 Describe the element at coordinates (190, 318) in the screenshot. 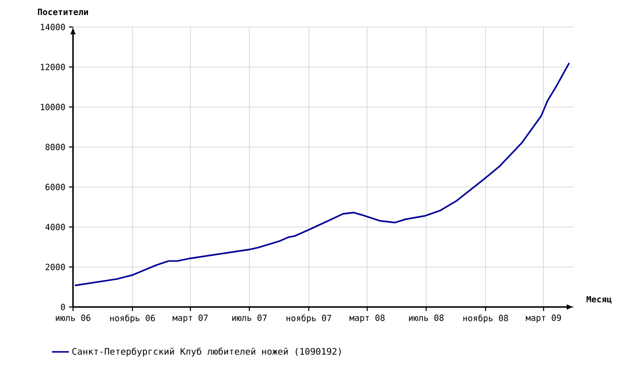

I see `x-tick-label: март 07` at that location.